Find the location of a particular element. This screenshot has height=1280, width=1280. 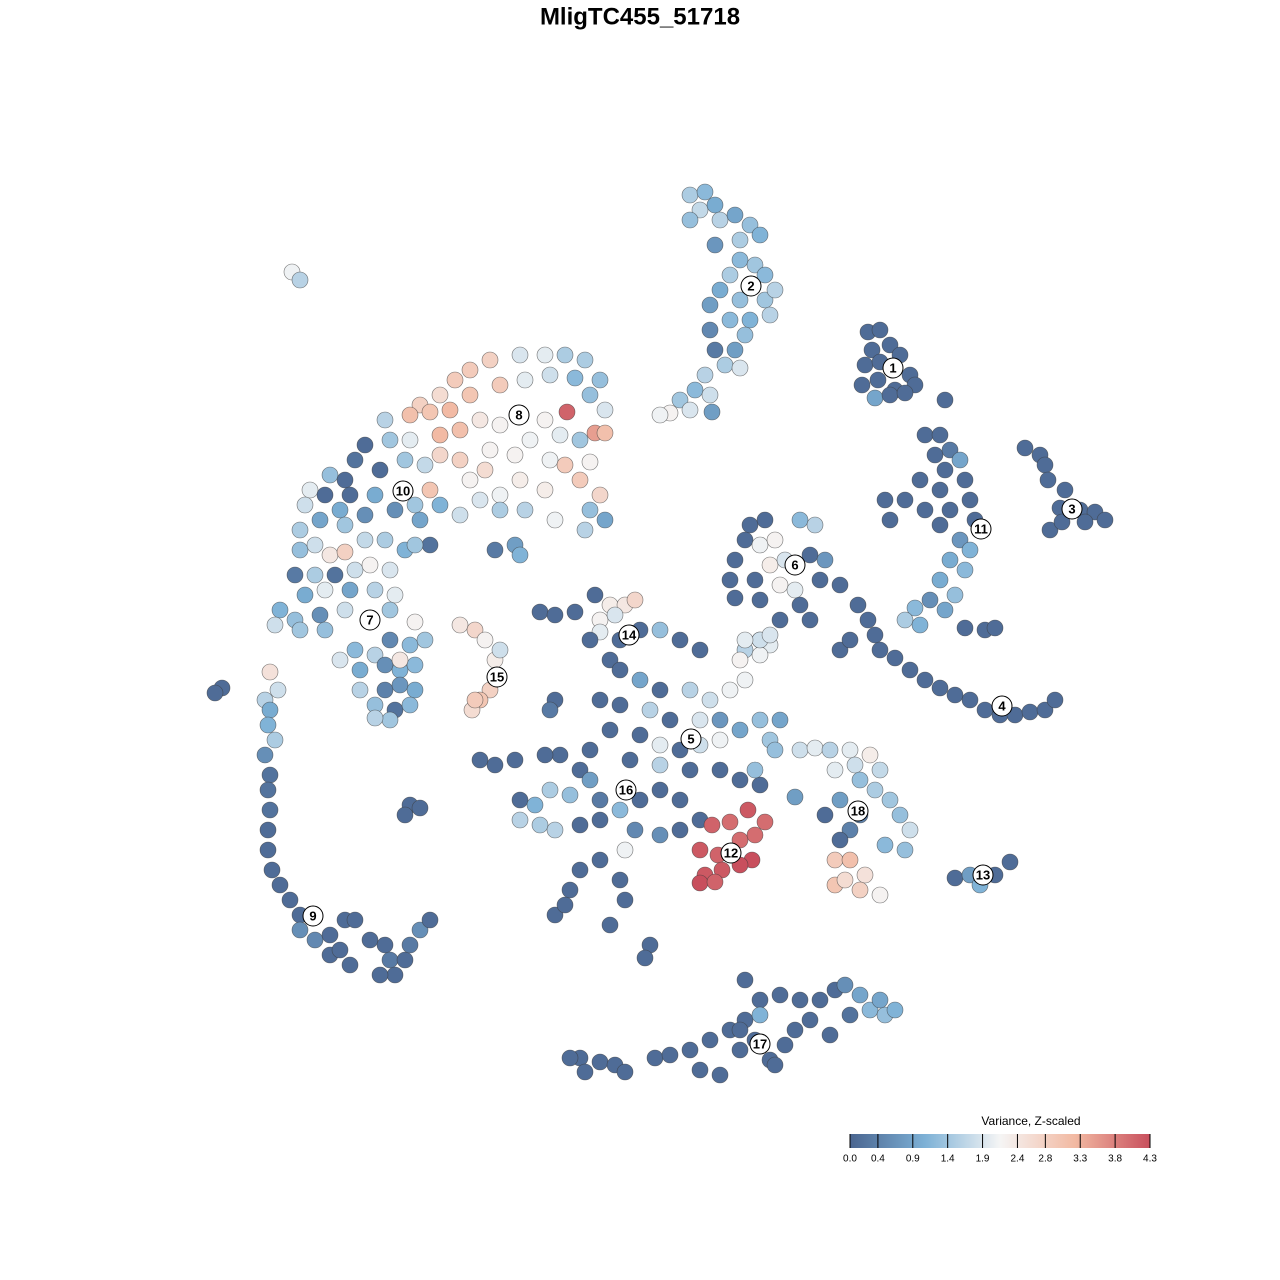

cluster-label: 6 is located at coordinates (794, 564).